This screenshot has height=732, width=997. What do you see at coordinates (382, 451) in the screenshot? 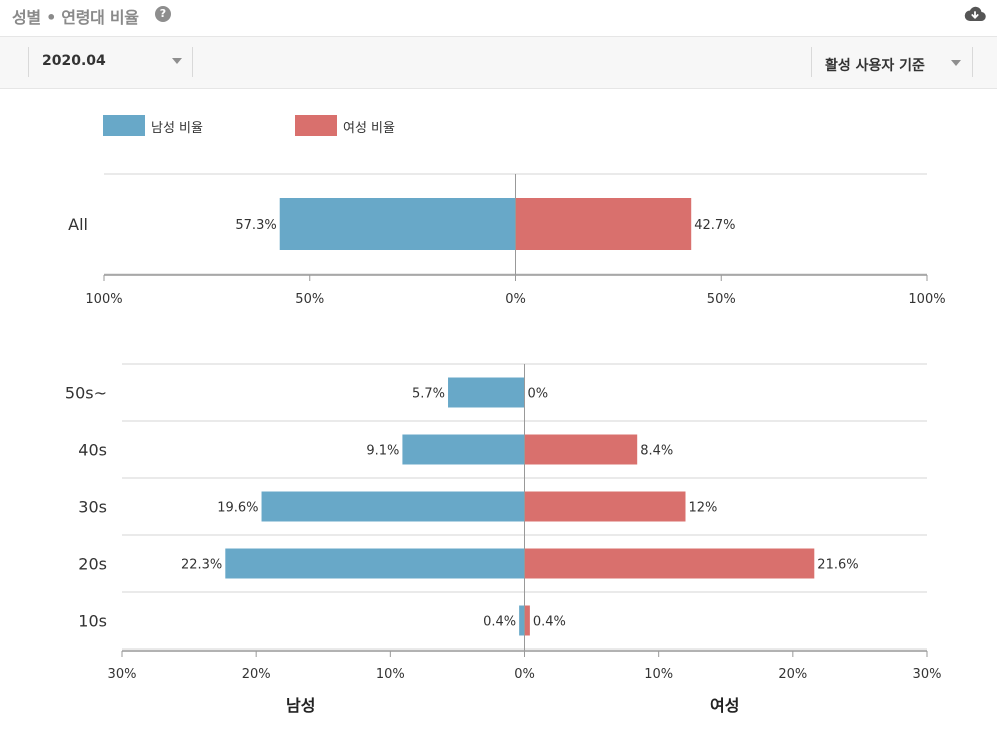
I see `data-label-male: 9.1%` at bounding box center [382, 451].